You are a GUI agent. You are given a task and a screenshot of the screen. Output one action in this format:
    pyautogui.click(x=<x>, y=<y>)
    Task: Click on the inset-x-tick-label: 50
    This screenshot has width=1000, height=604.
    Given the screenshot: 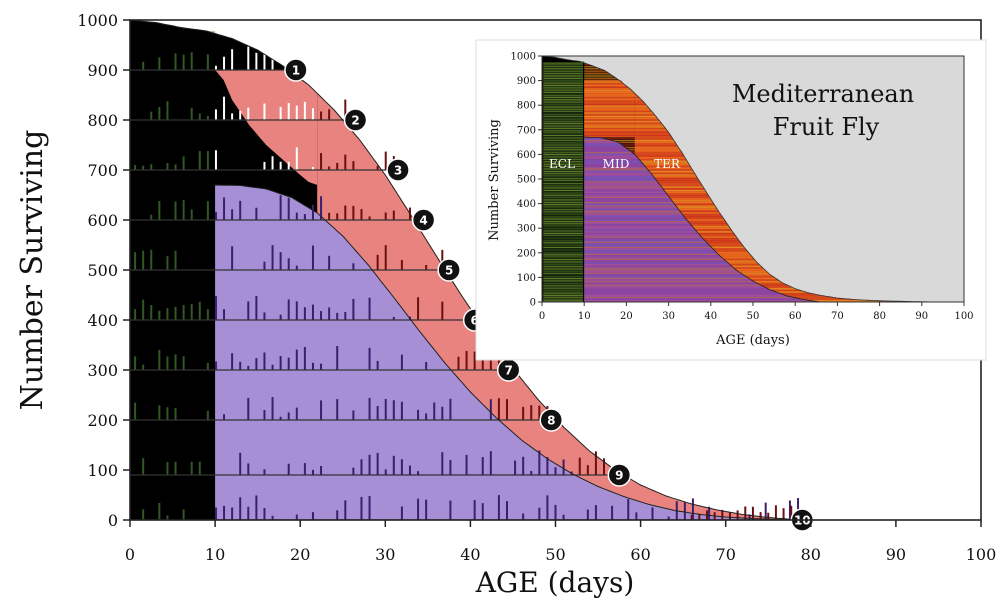 What is the action you would take?
    pyautogui.click(x=753, y=316)
    